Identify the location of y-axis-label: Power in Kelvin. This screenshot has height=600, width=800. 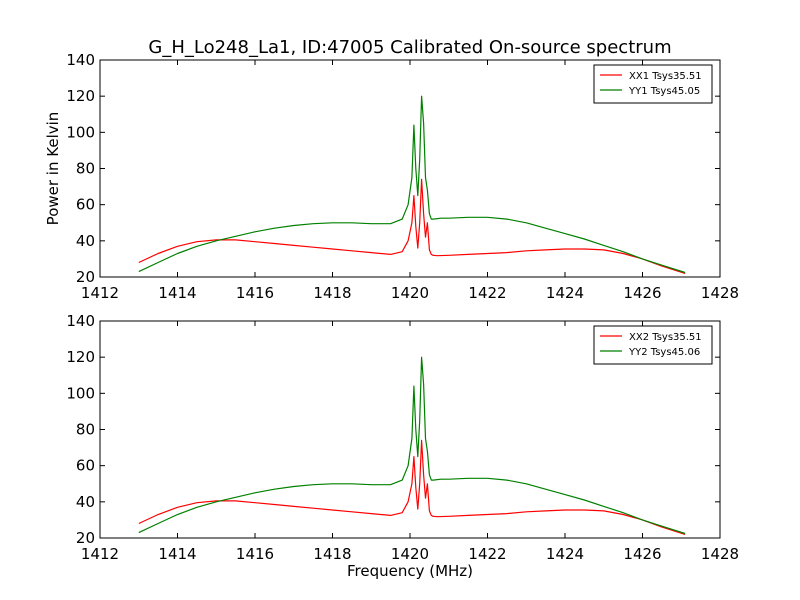
(53, 169).